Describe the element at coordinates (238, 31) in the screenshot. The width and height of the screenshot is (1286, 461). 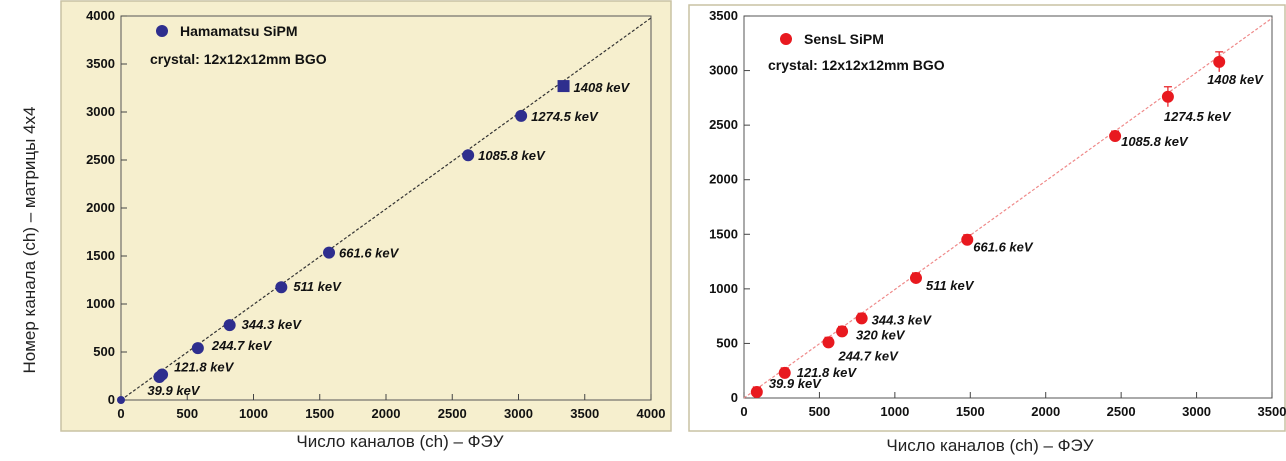
I see `legend-label: Hamamatsu SiPM` at that location.